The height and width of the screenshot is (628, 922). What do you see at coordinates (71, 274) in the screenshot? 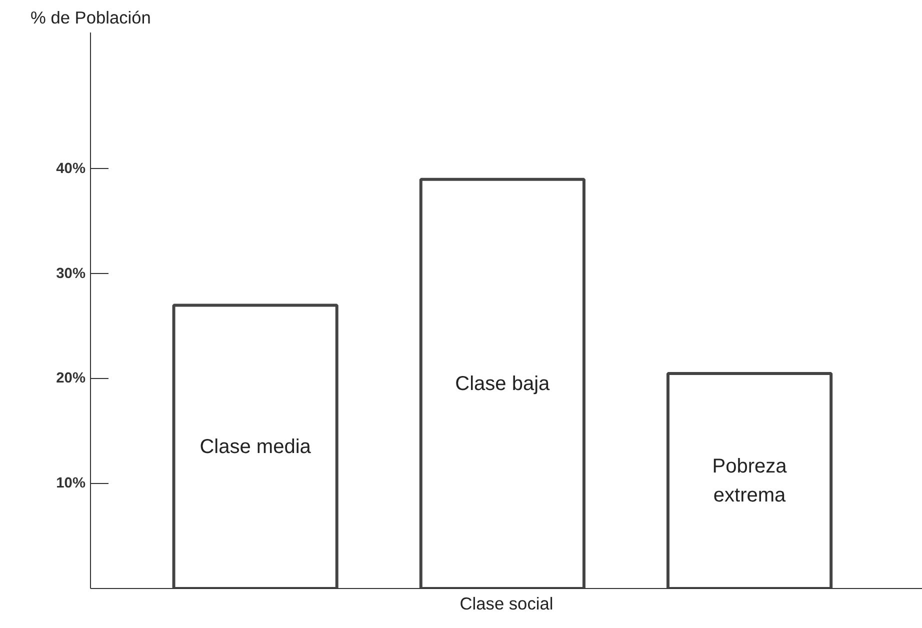
I see `y-tick-label: 30%` at bounding box center [71, 274].